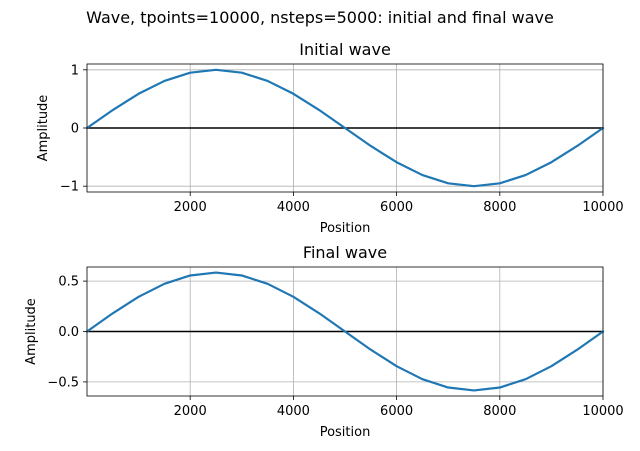 This screenshot has height=451, width=640. What do you see at coordinates (75, 129) in the screenshot?
I see `y-tick-label: 0` at bounding box center [75, 129].